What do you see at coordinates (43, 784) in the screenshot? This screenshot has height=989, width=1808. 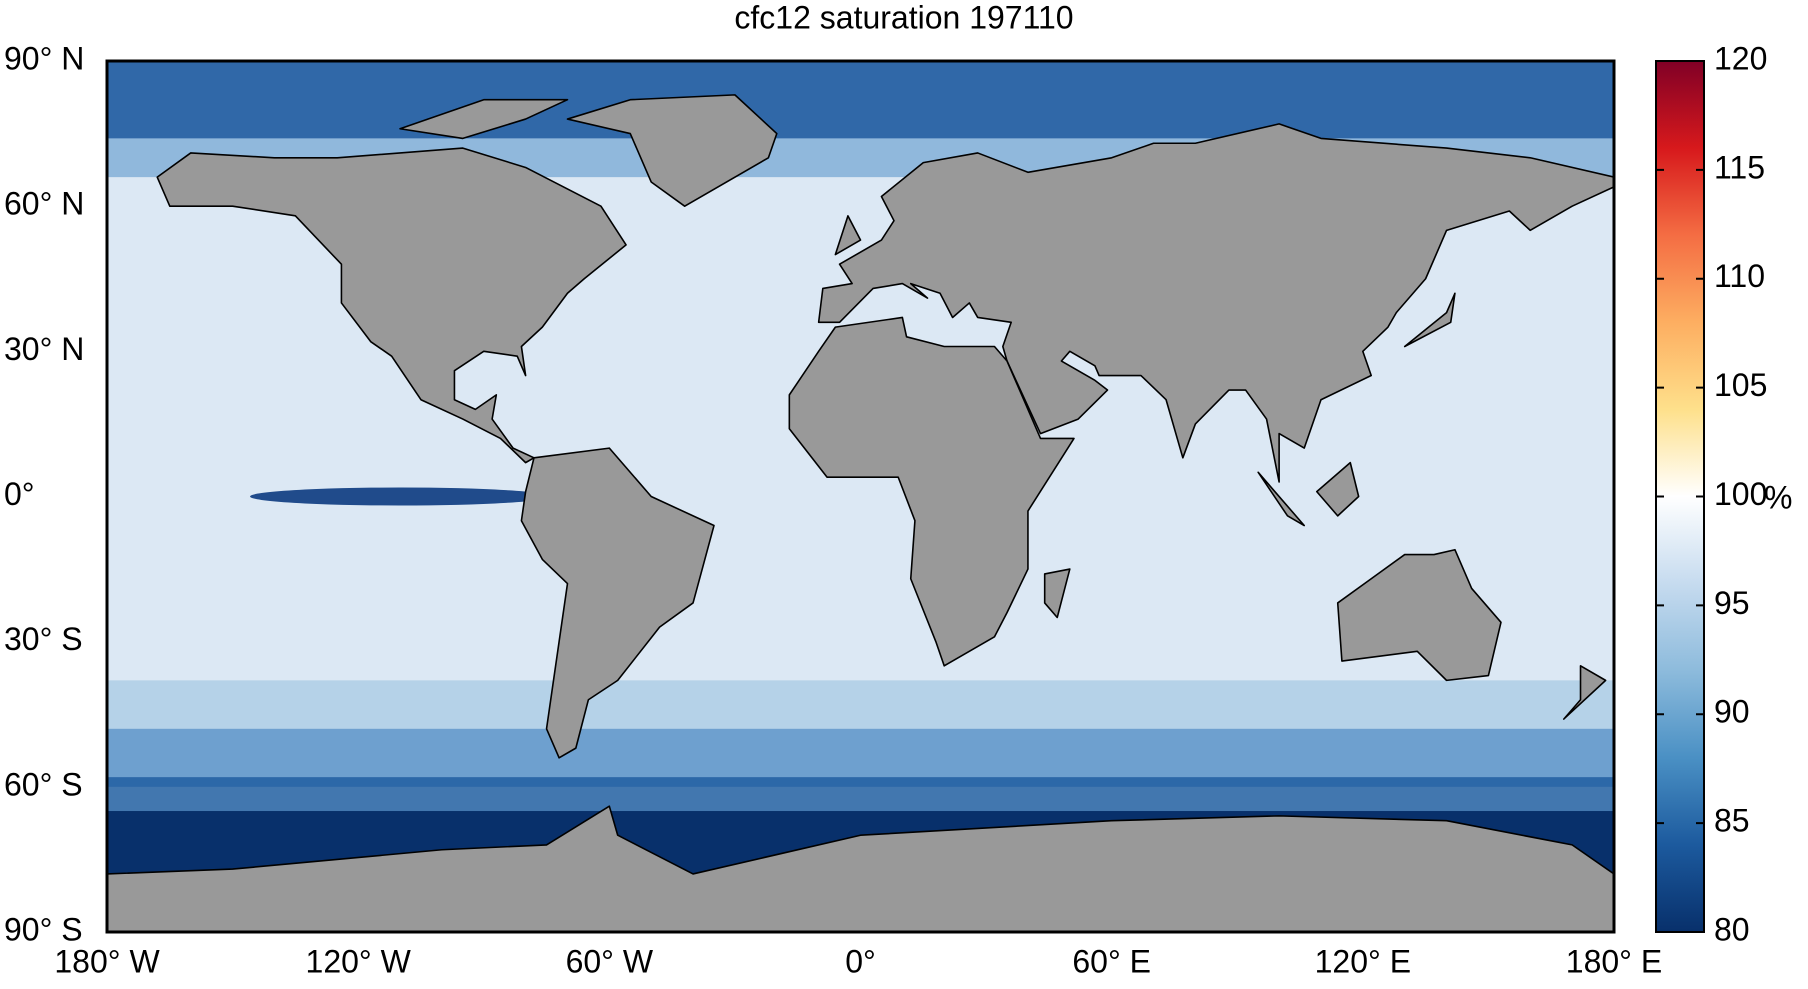 I see `lat-tick-label: 60° S` at bounding box center [43, 784].